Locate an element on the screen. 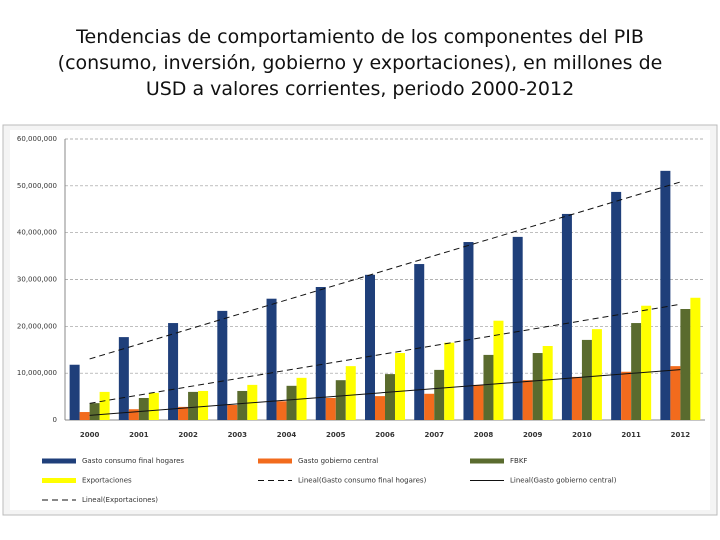  x-tick-label: 2002 is located at coordinates (188, 435).